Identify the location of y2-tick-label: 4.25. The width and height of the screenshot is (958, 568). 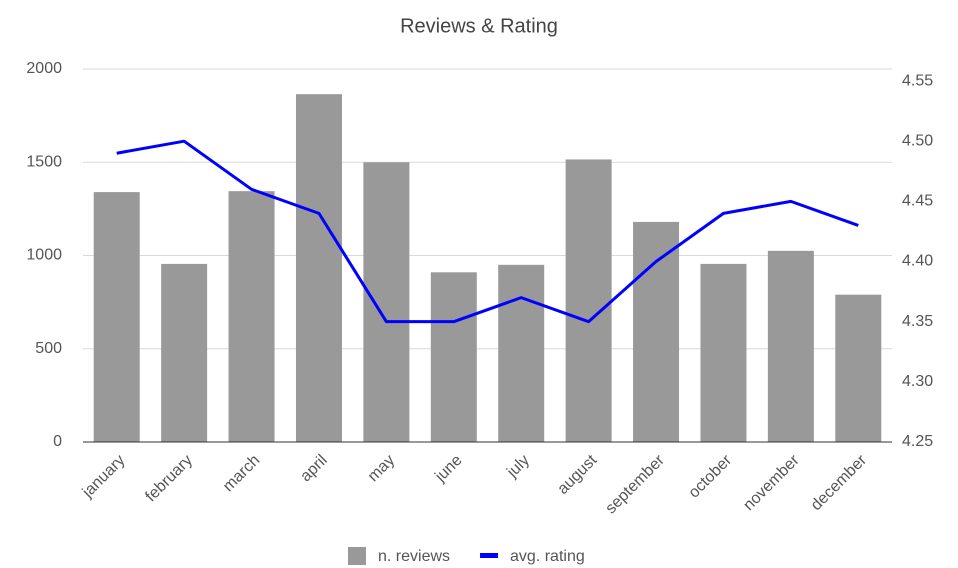
(917, 441).